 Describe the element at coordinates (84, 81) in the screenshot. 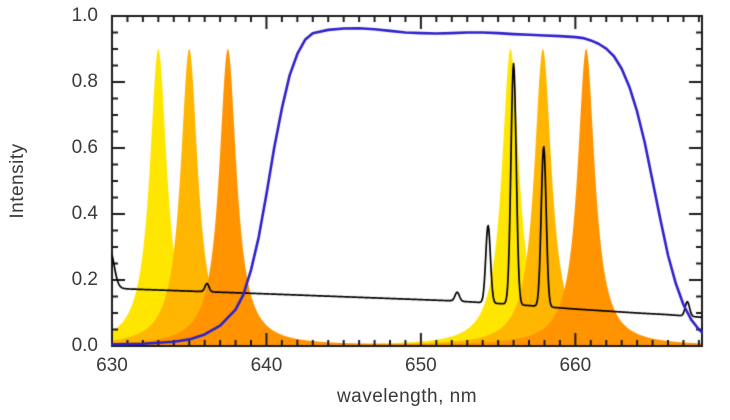

I see `y-tick-label: 0.8` at that location.